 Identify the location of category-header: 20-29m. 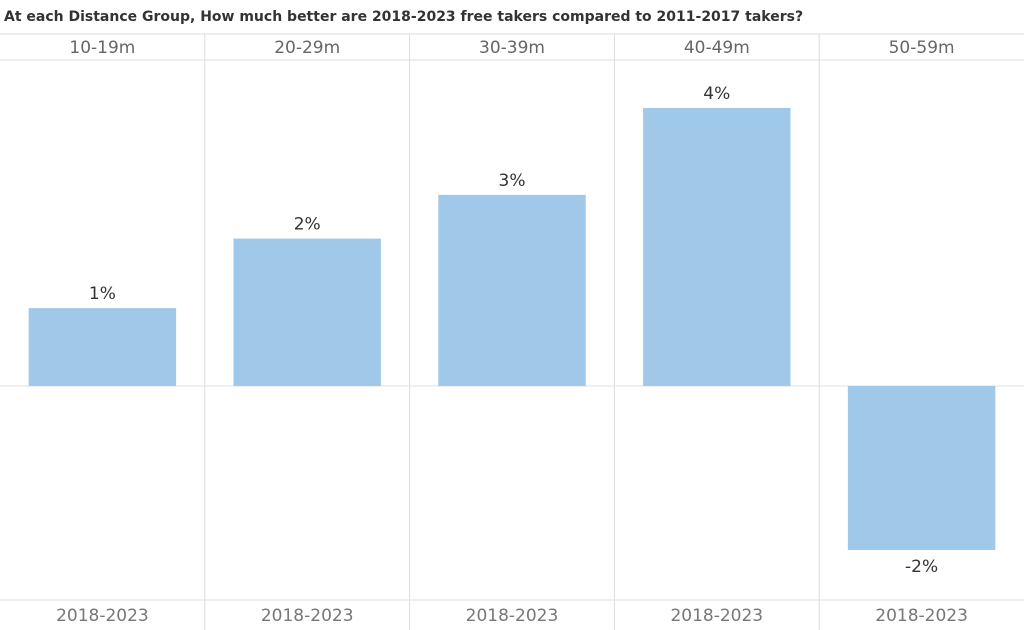
(307, 48).